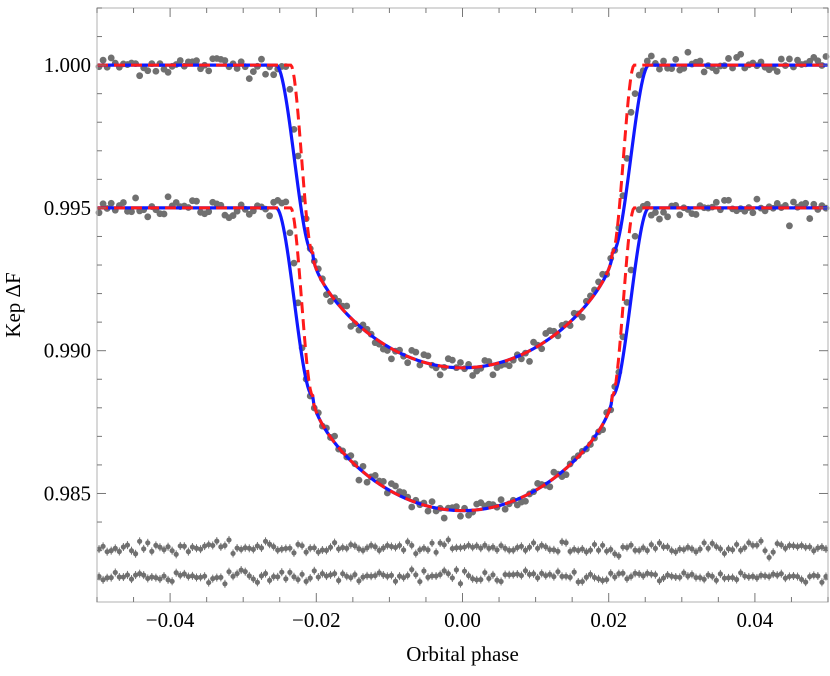 This screenshot has height=676, width=830. What do you see at coordinates (462, 620) in the screenshot?
I see `x-tick-label: 0.00` at bounding box center [462, 620].